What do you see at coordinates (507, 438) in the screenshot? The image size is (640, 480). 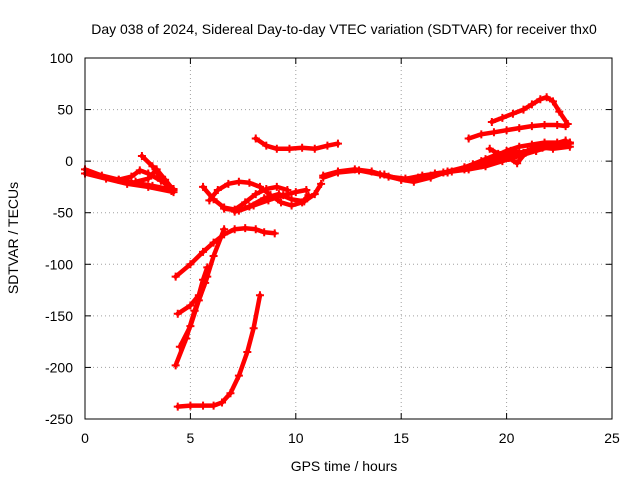 I see `x-tick-label: 20` at bounding box center [507, 438].